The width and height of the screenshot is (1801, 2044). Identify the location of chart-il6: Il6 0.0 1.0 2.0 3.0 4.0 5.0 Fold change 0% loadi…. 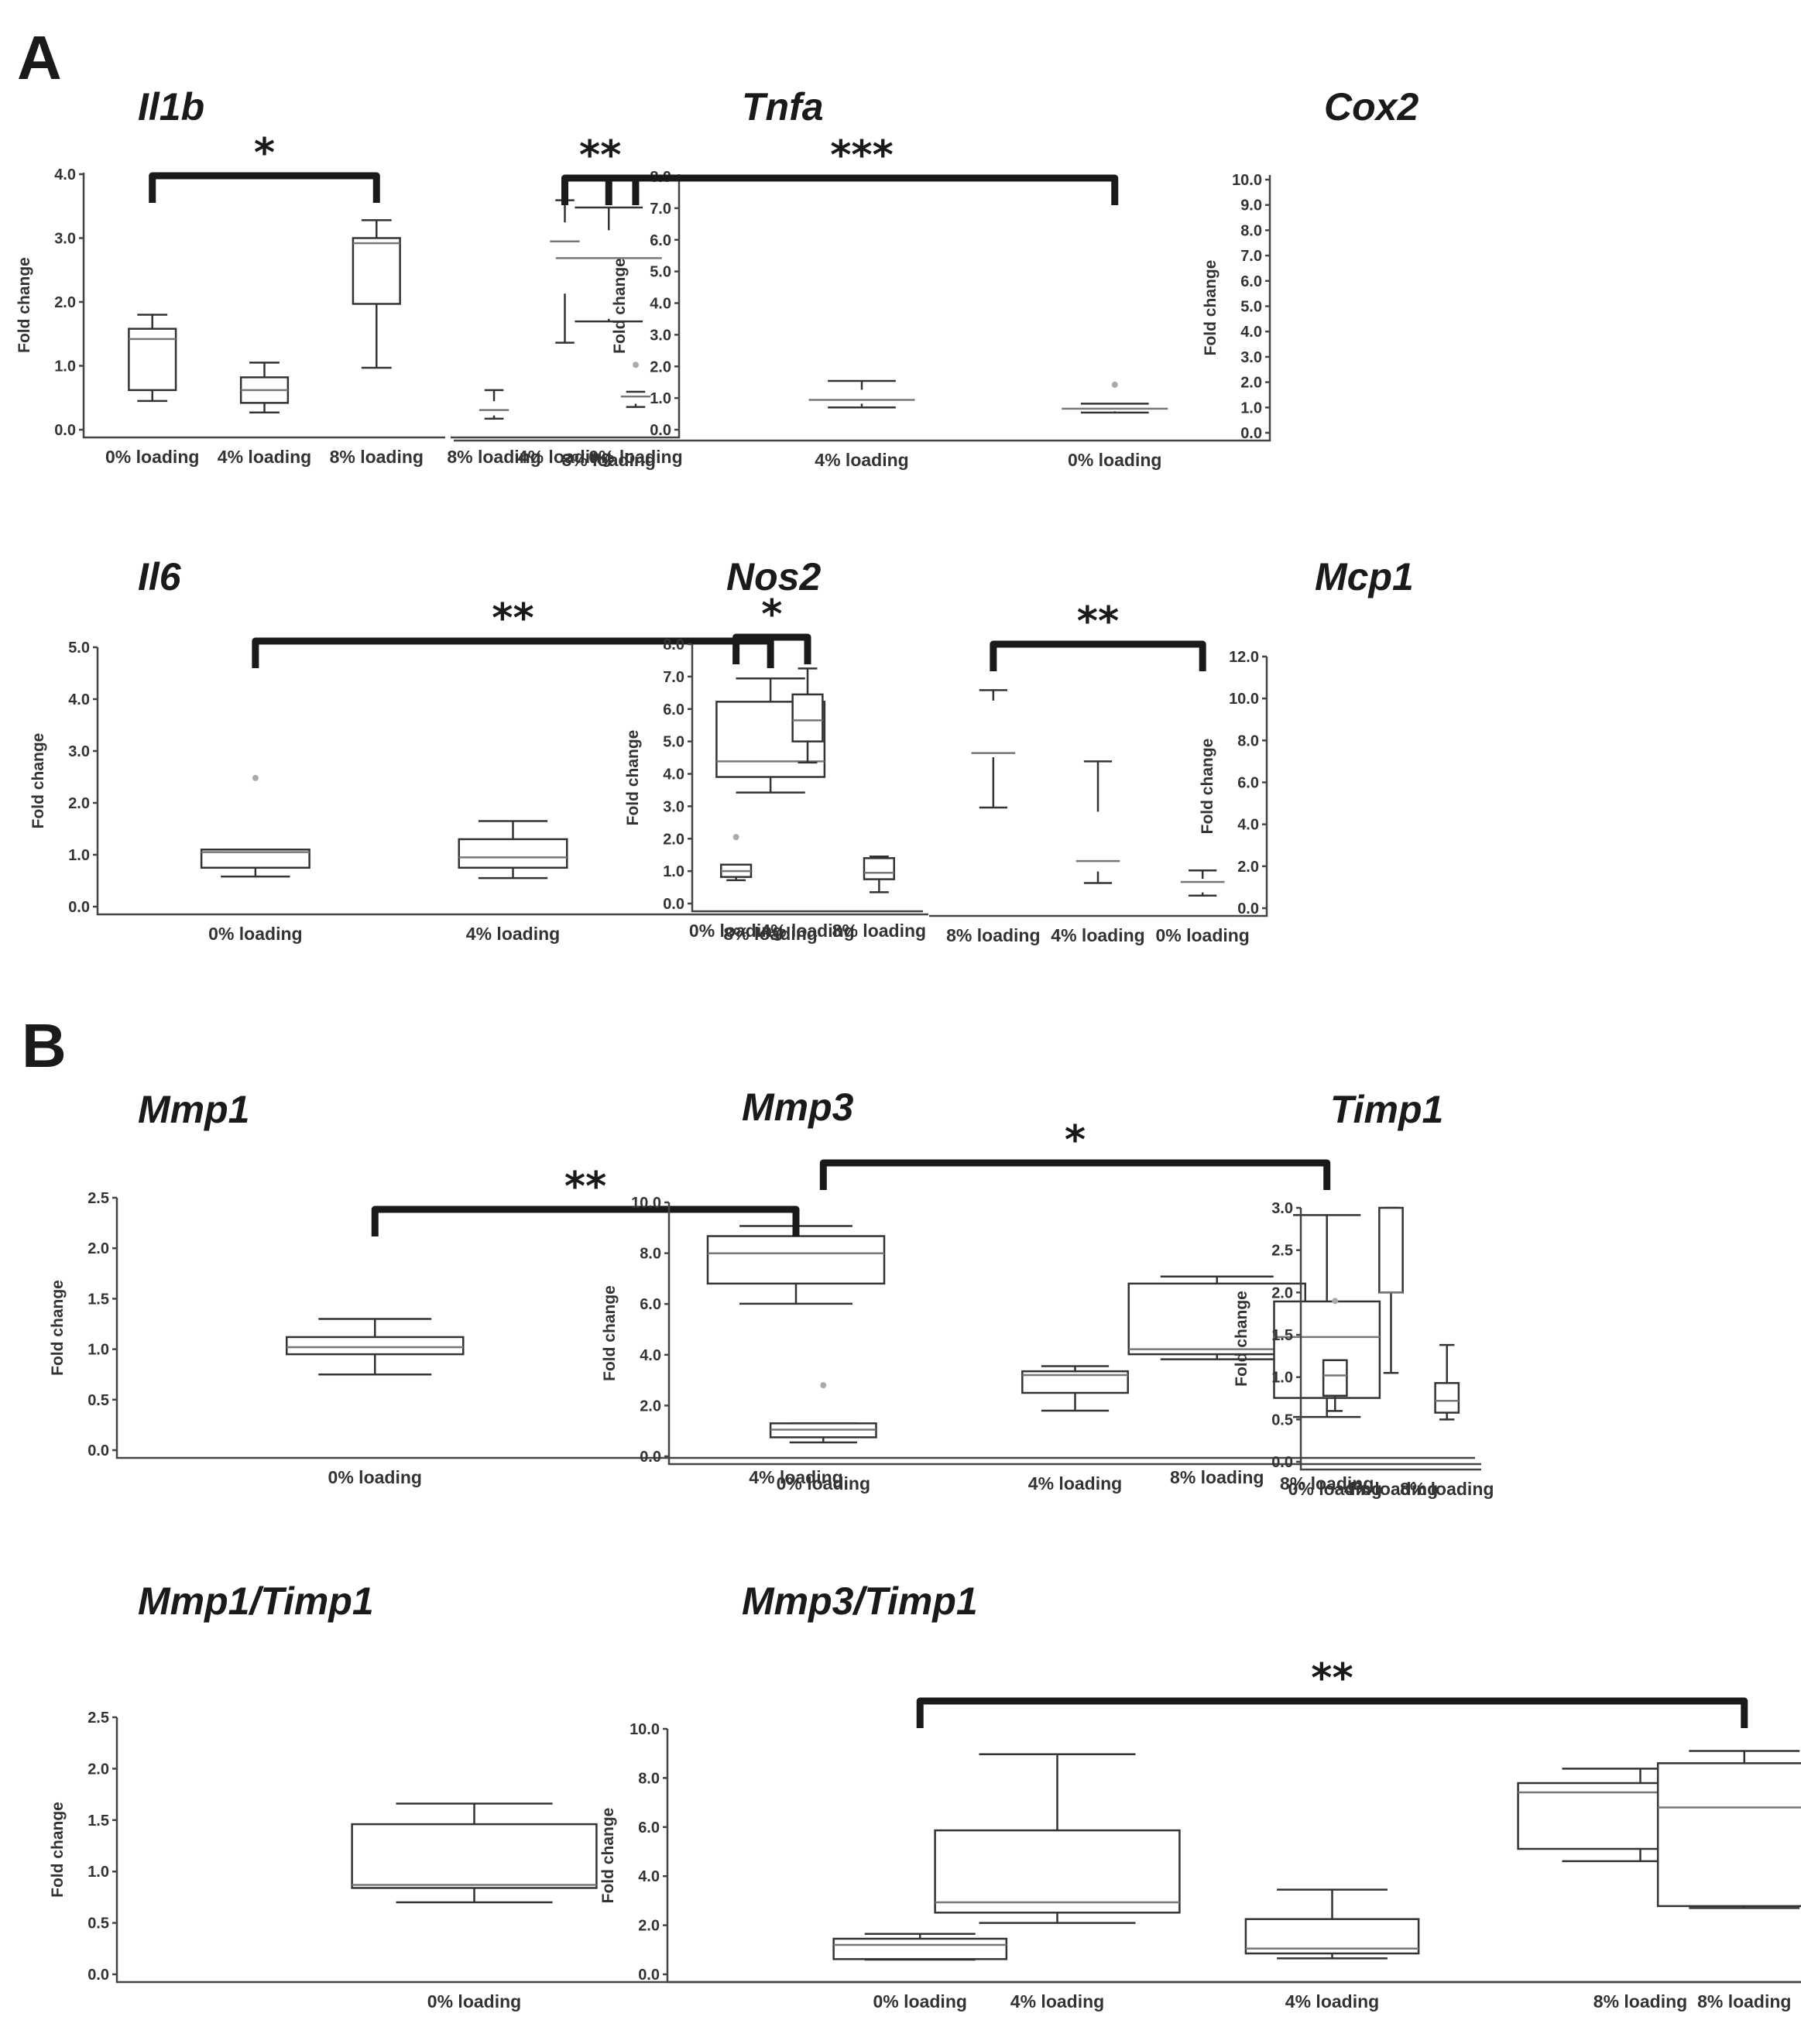
(478, 749).